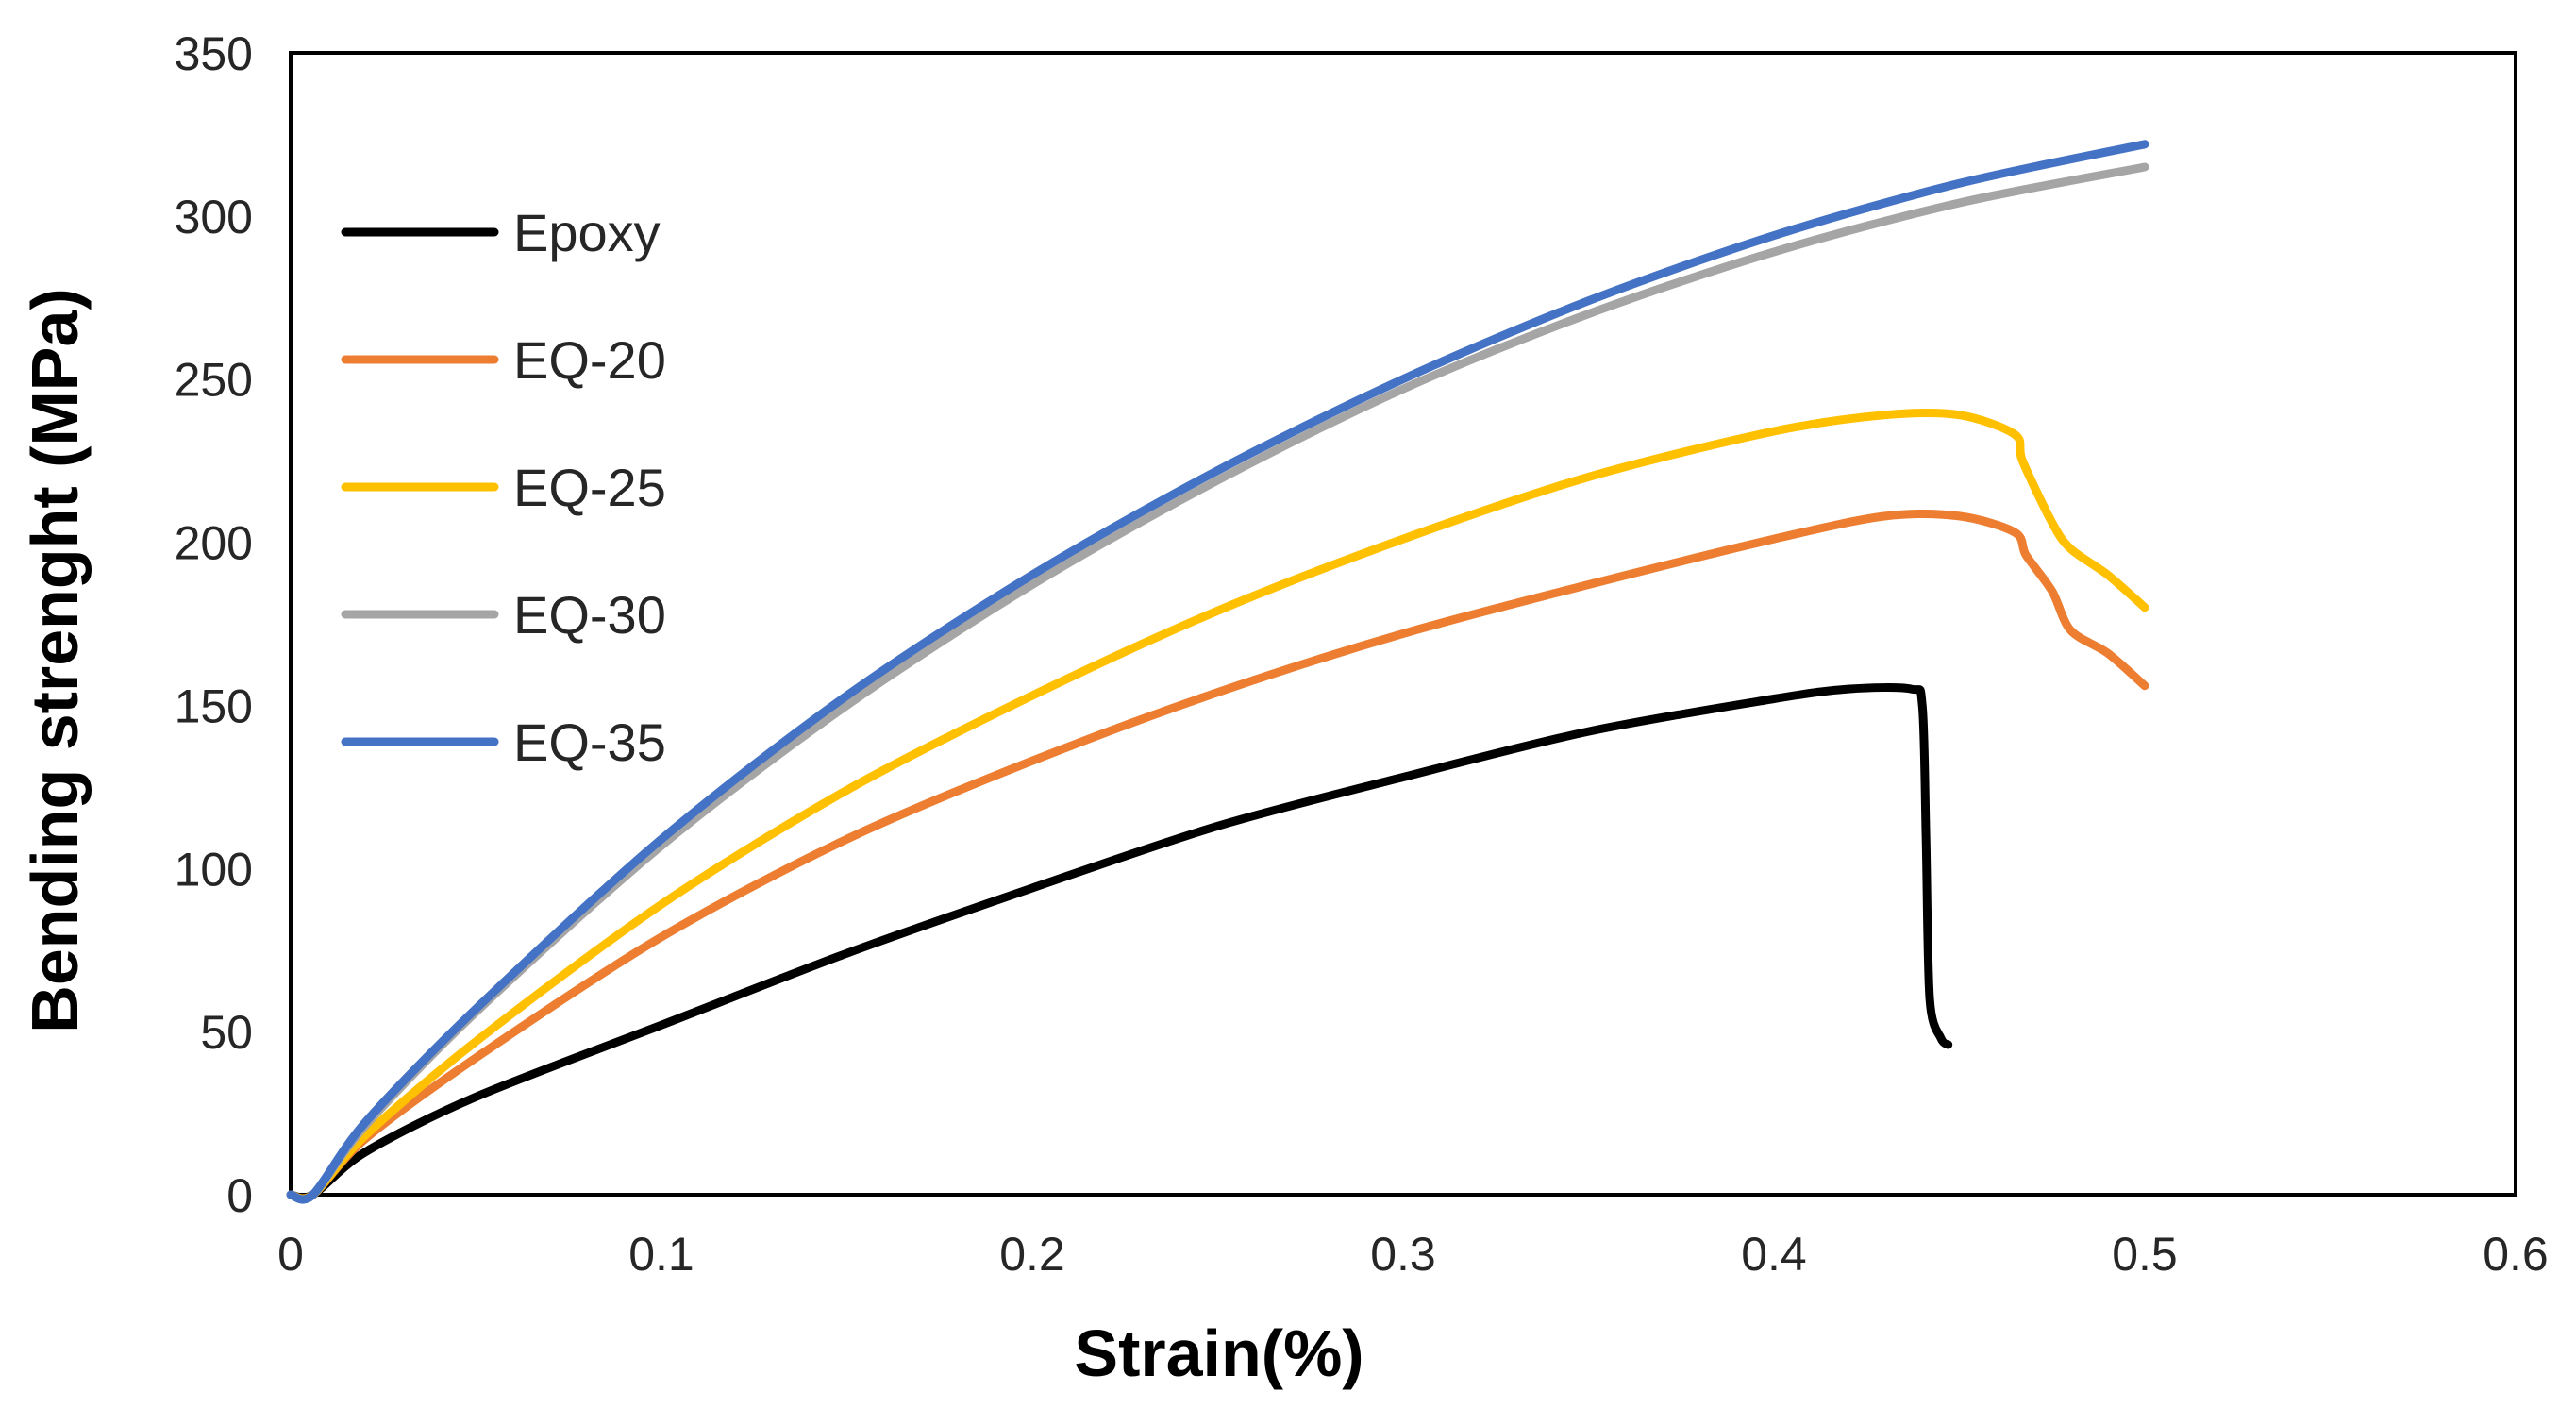 The width and height of the screenshot is (2576, 1425). What do you see at coordinates (290, 1254) in the screenshot?
I see `x-tick-label: 0` at bounding box center [290, 1254].